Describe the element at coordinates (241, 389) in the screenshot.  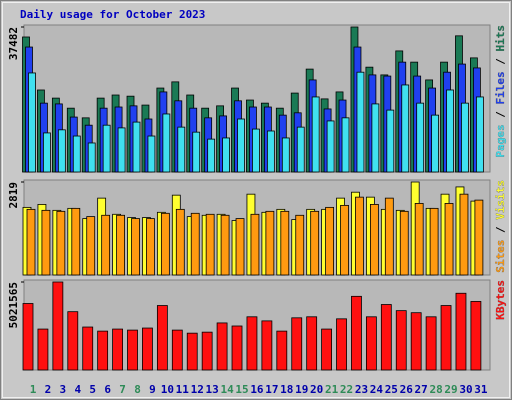
I see `x-tick-label: 15` at that location.